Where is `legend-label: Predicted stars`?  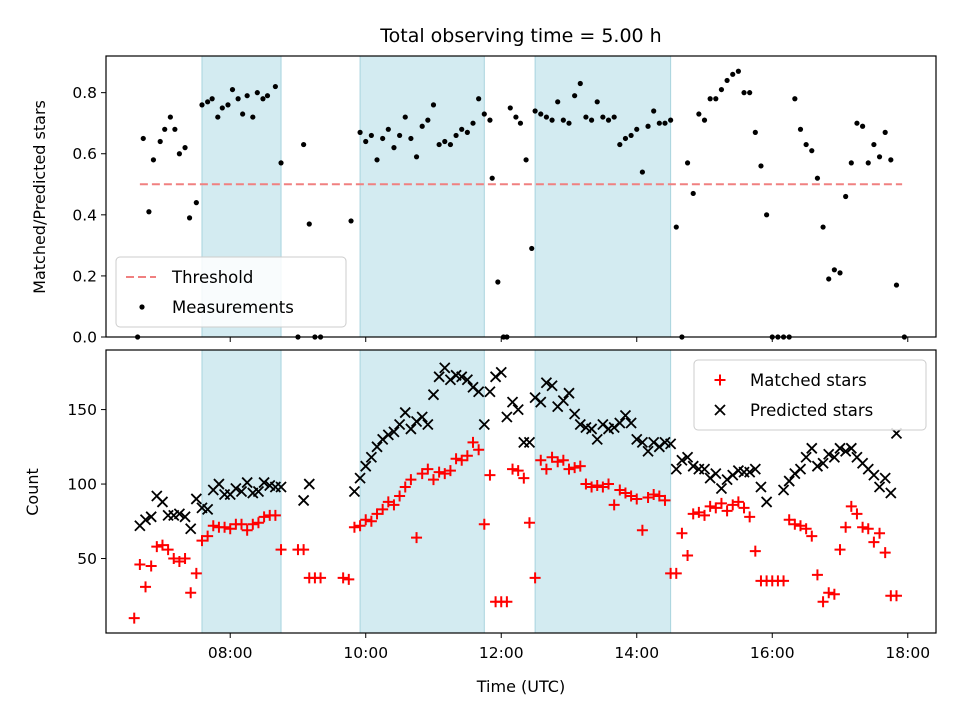 legend-label: Predicted stars is located at coordinates (811, 410).